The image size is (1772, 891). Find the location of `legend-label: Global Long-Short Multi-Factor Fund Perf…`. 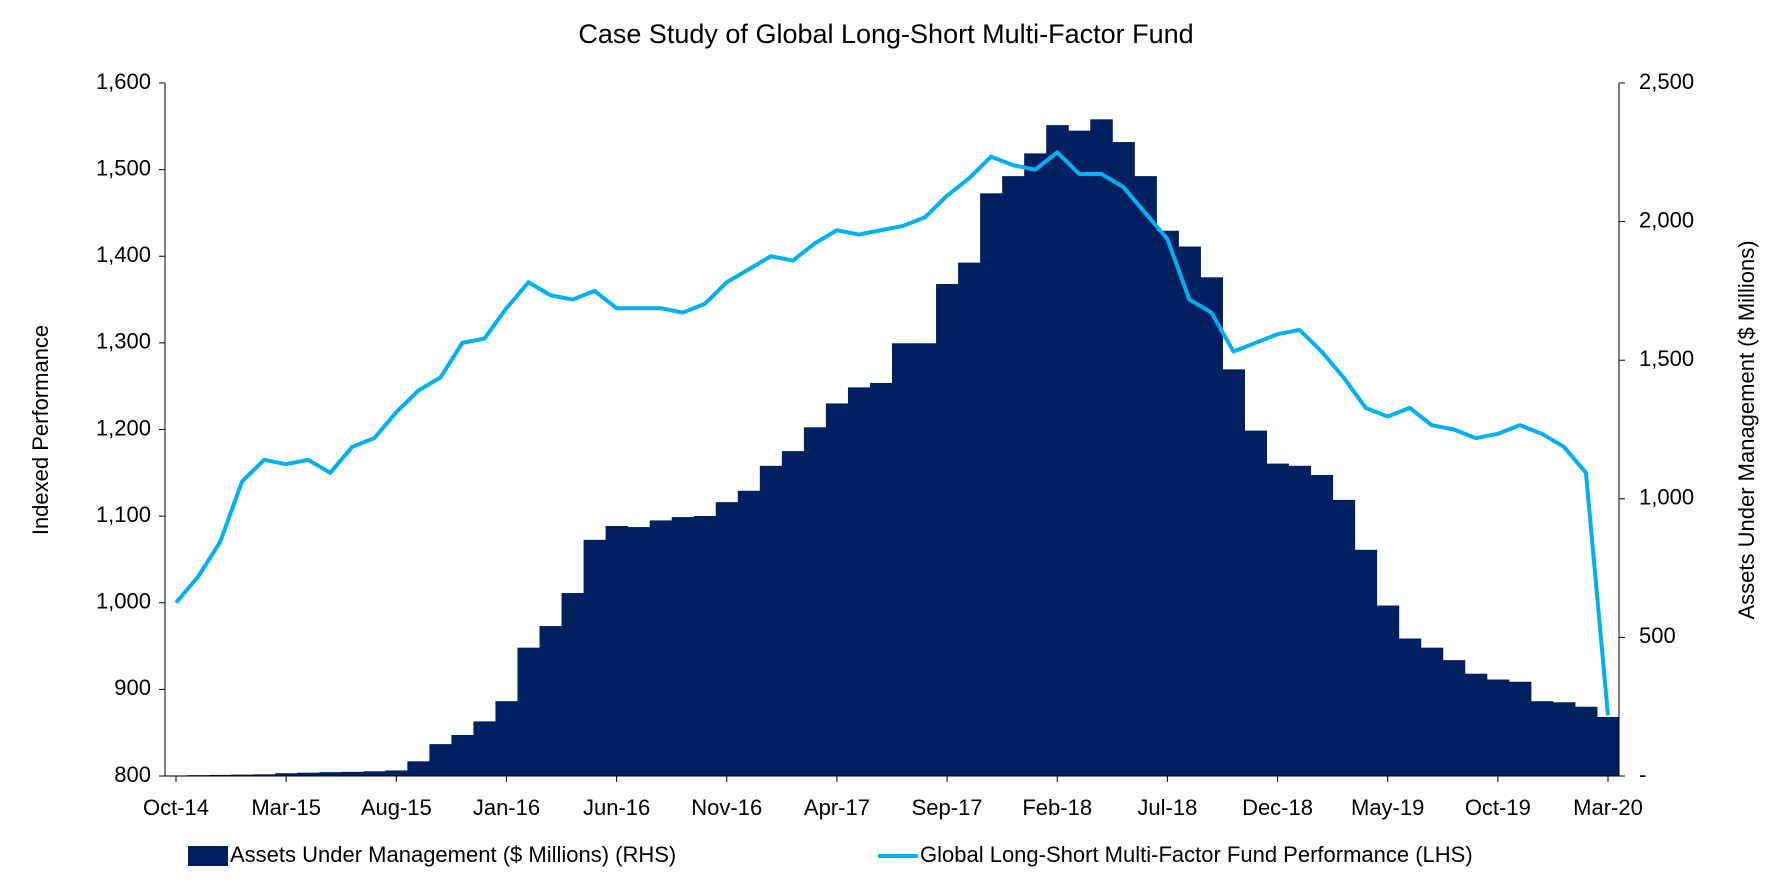

legend-label: Global Long-Short Multi-Factor Fund Perf… is located at coordinates (1196, 854).